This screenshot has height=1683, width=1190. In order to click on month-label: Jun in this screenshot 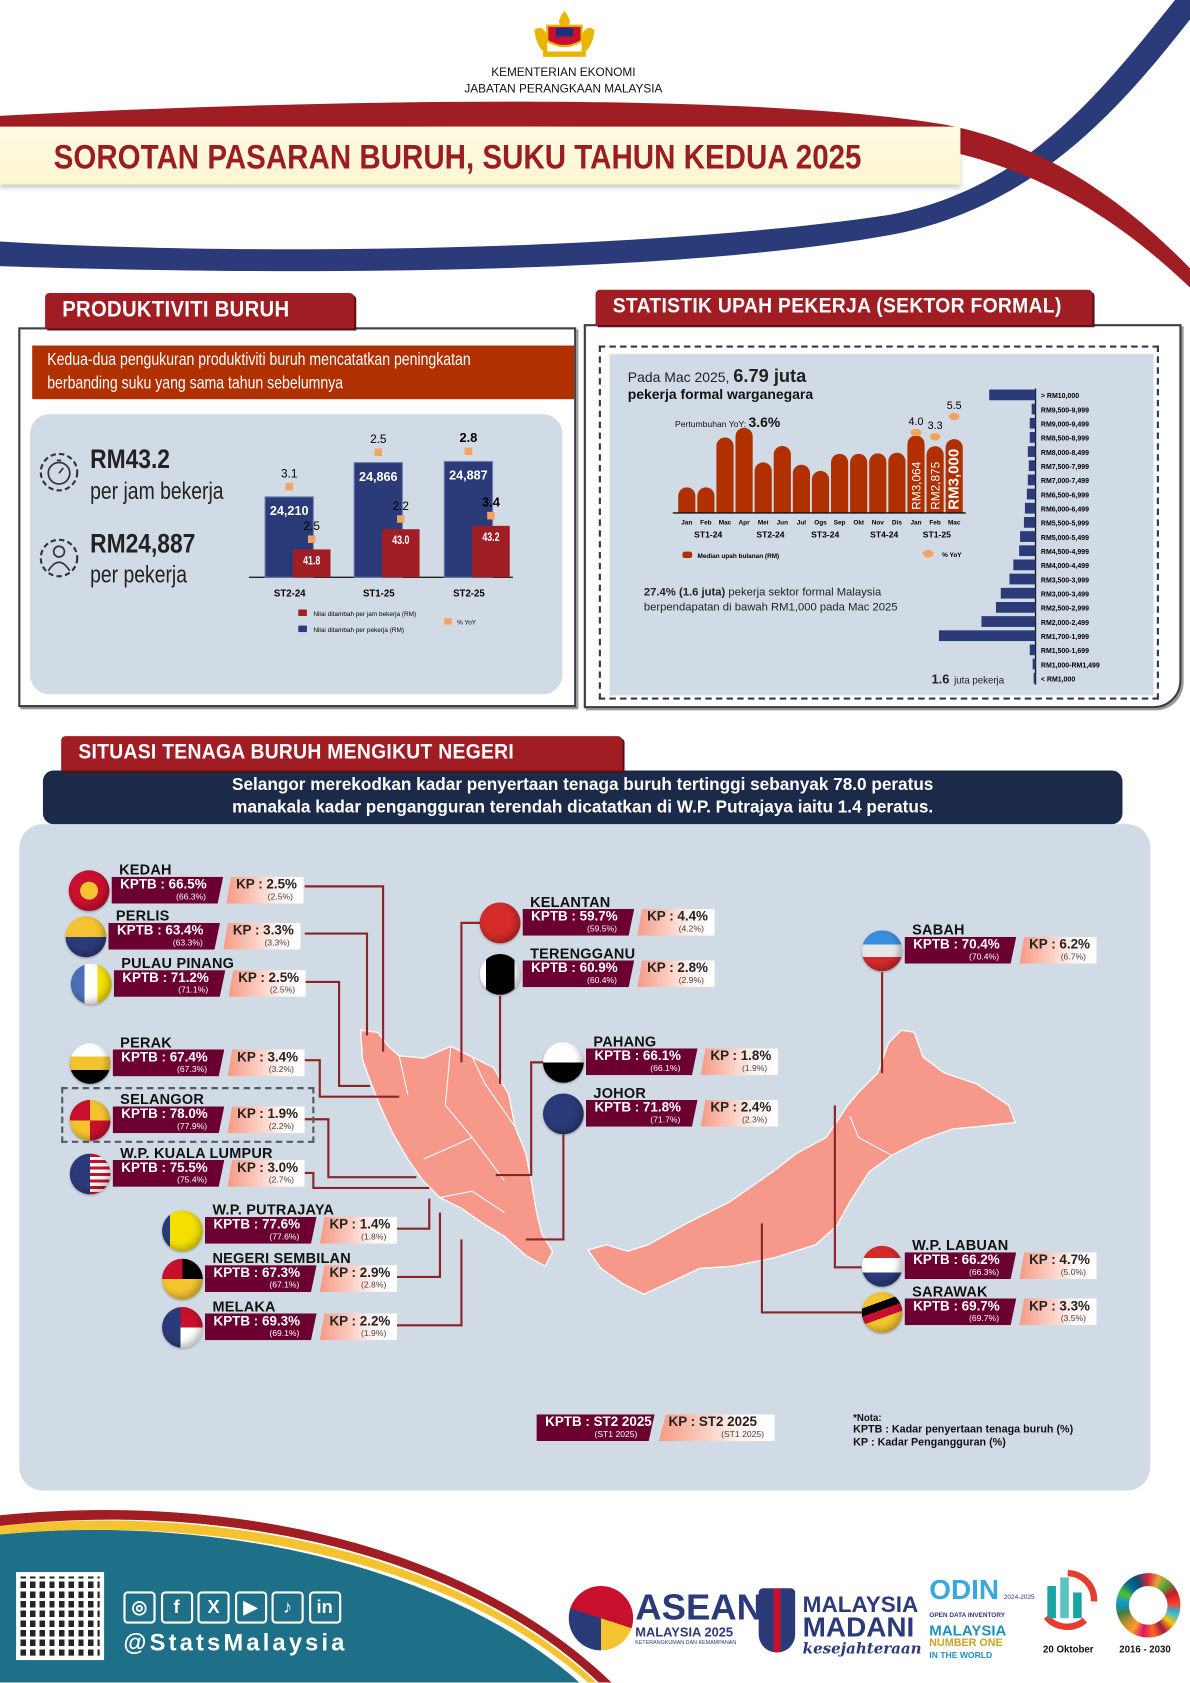, I will do `click(782, 523)`.